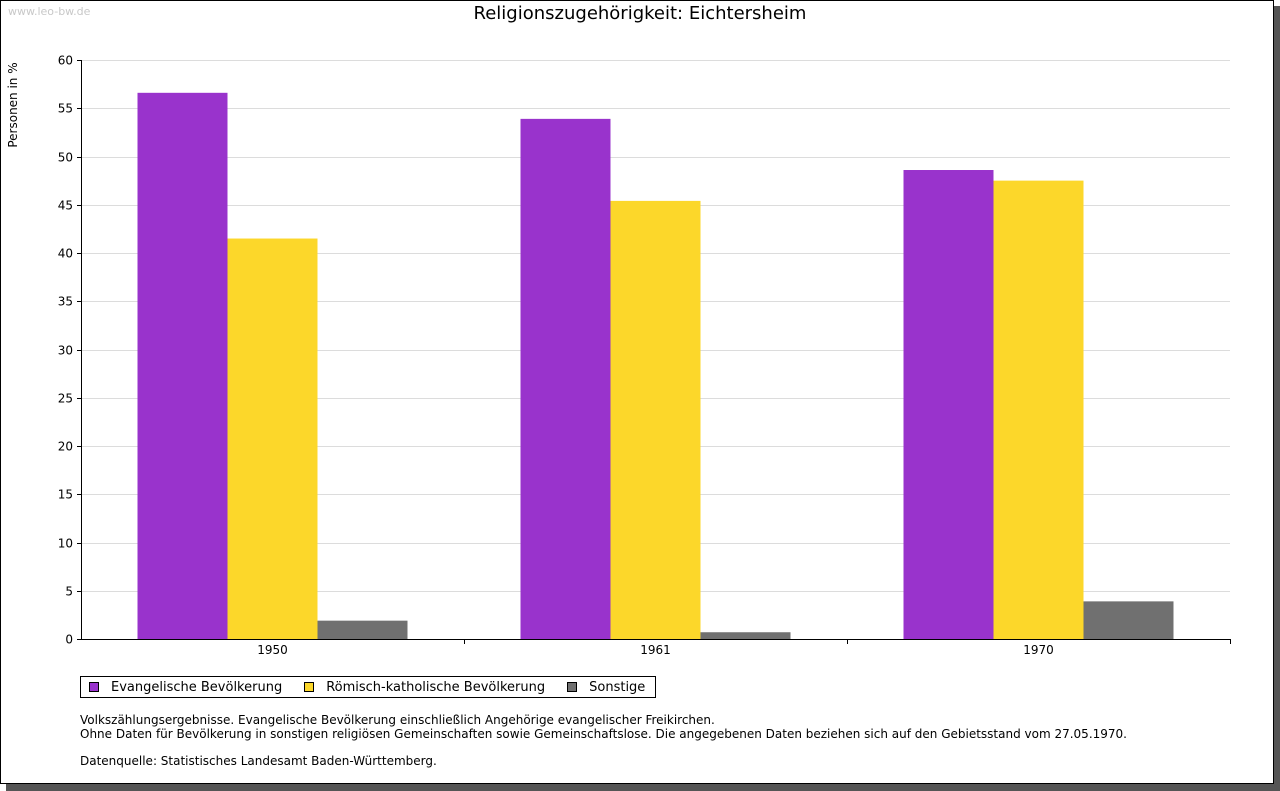 The height and width of the screenshot is (791, 1280). I want to click on frame-shadow-bottom, so click(643, 787).